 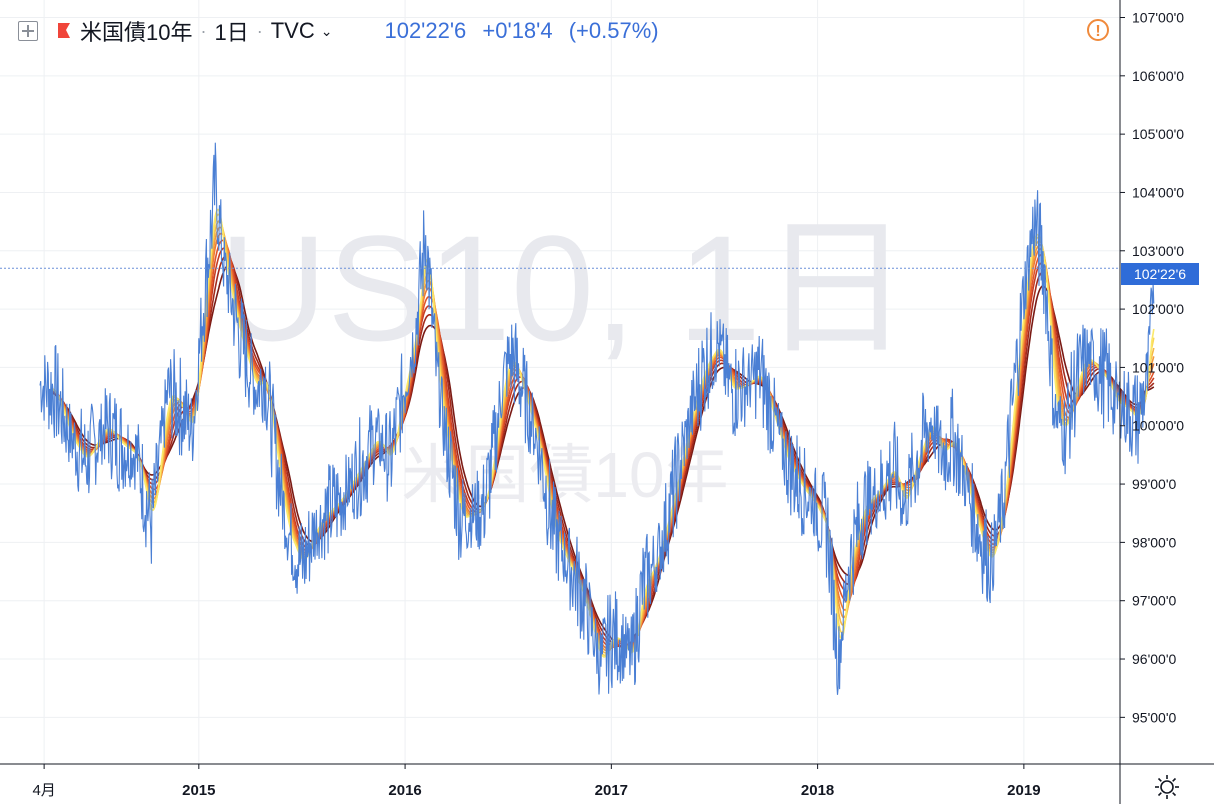 I want to click on price-tick-label: 104'00'0, so click(x=1158, y=192).